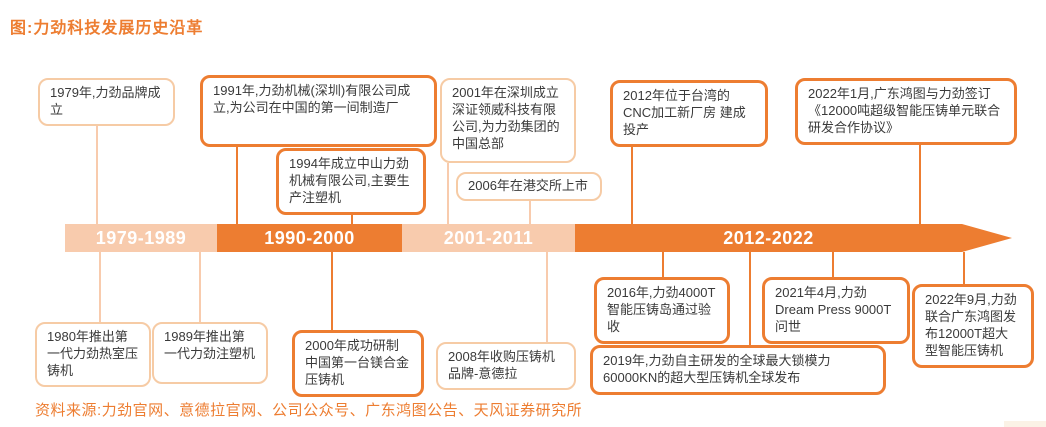 This screenshot has height=427, width=1046. What do you see at coordinates (987, 238) in the screenshot?
I see `timeline-arrowhead-icon` at bounding box center [987, 238].